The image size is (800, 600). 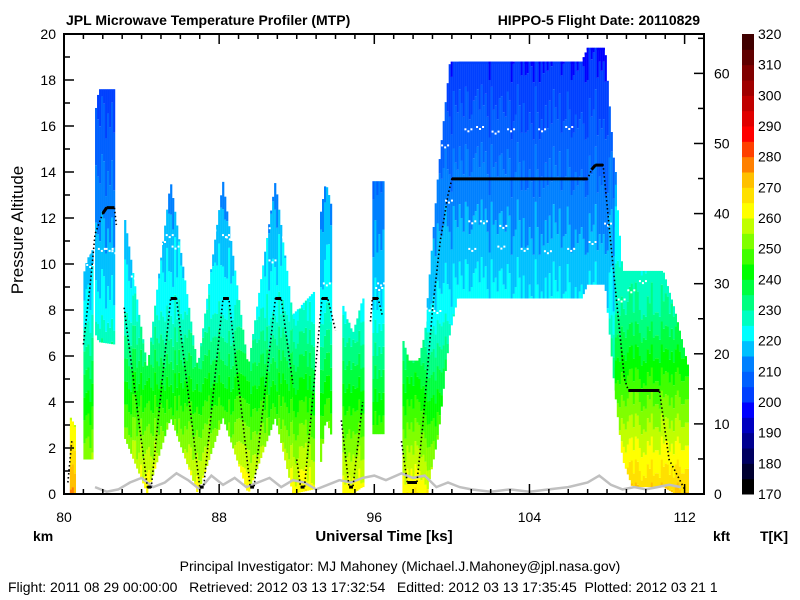 I want to click on y-tick-label: 12, so click(x=48, y=218).